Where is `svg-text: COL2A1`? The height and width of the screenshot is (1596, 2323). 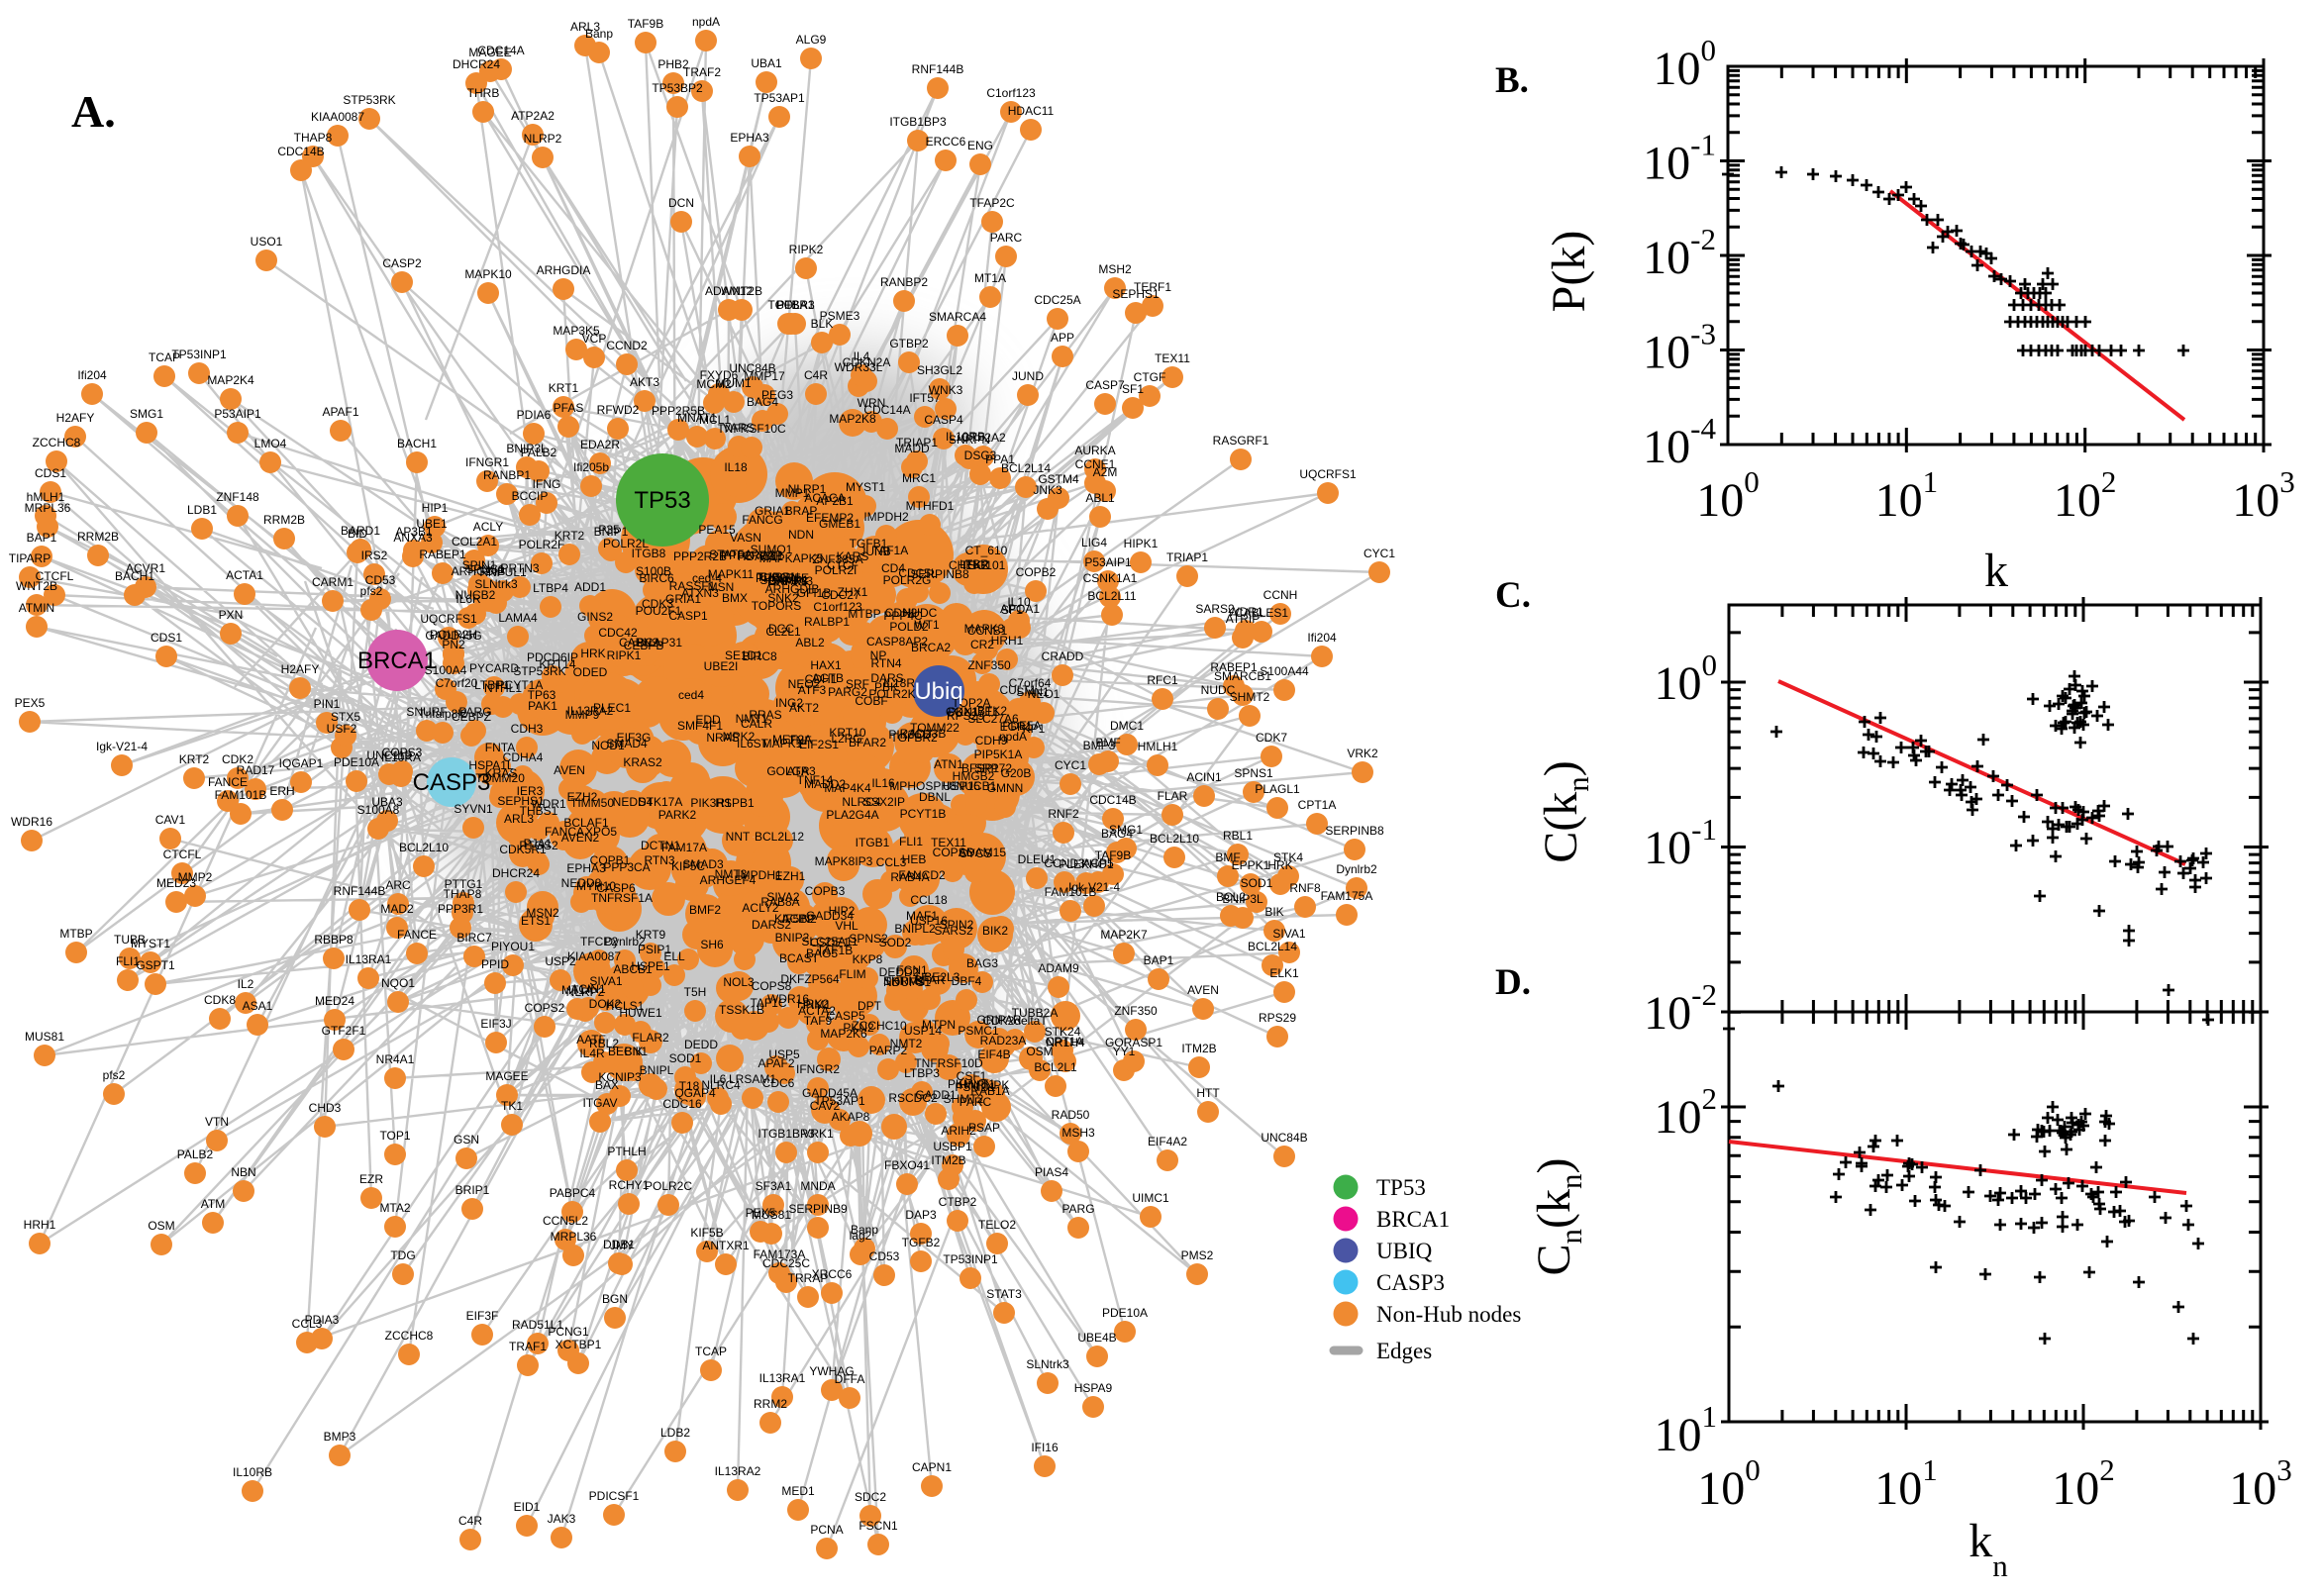 svg-text: COL2A1 is located at coordinates (474, 542).